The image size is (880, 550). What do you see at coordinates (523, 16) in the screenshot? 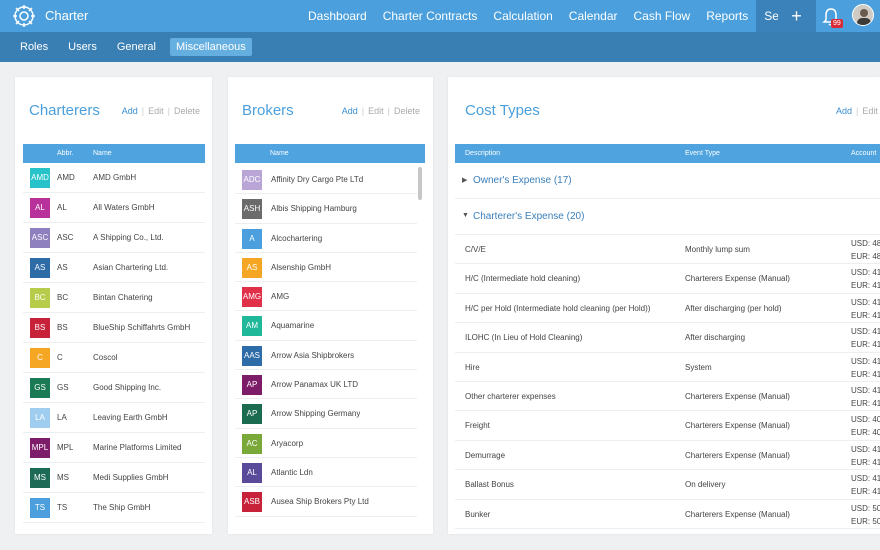
I see `nav-calculation: Calculation` at bounding box center [523, 16].